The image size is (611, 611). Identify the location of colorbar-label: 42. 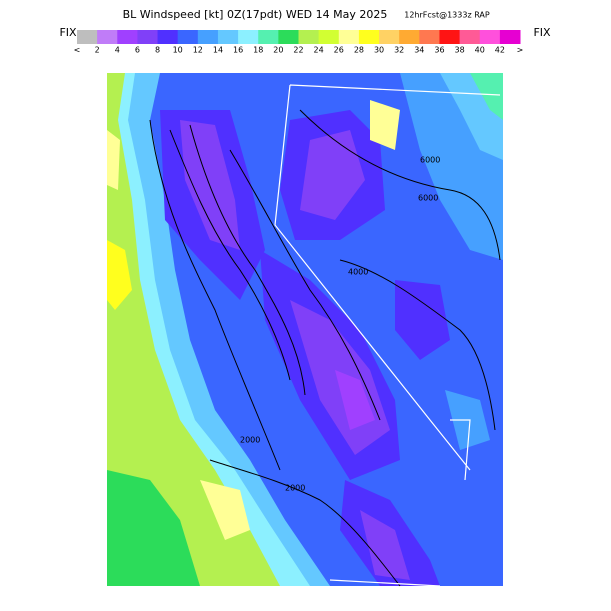
(500, 50).